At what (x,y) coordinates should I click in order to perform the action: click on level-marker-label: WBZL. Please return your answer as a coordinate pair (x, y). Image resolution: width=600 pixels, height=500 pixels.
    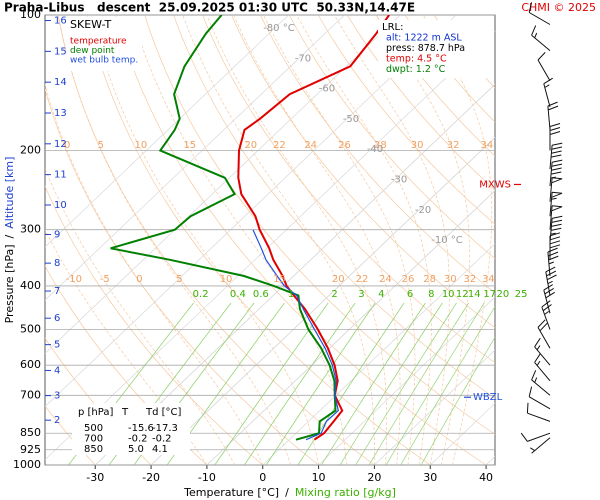
    Looking at the image, I should click on (488, 397).